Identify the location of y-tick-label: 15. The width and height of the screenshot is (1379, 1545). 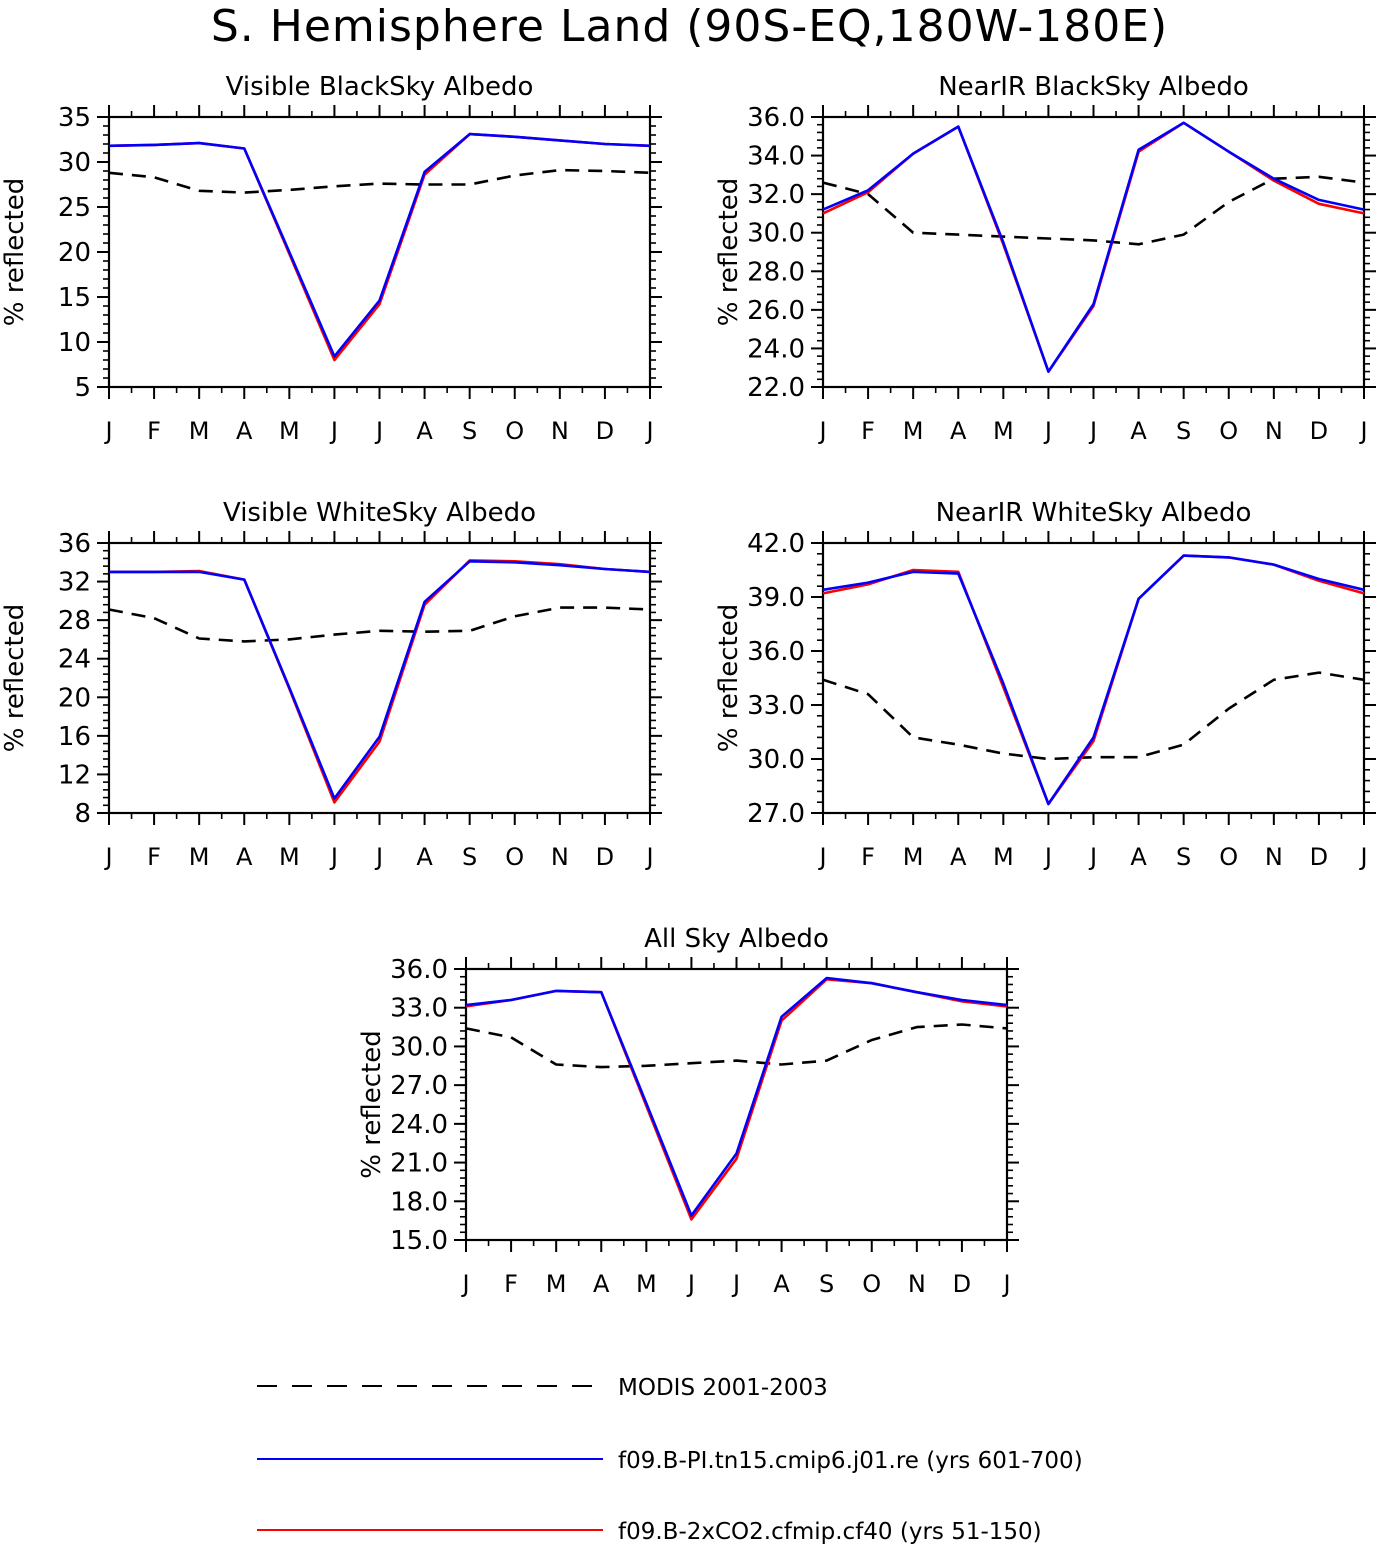
(74, 298).